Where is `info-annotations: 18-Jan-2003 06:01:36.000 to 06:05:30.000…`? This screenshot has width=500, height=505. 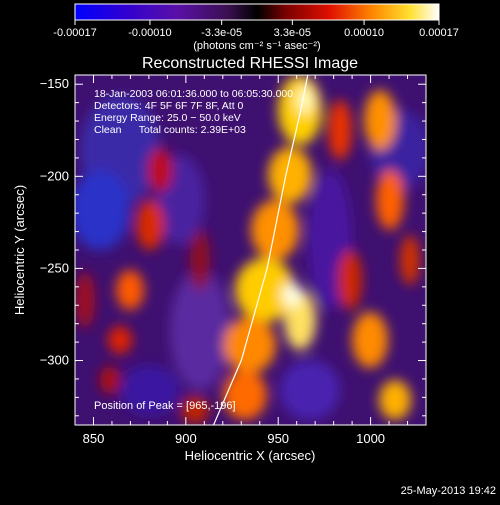
info-annotations: 18-Jan-2003 06:01:36.000 to 06:05:30.000… is located at coordinates (193, 112).